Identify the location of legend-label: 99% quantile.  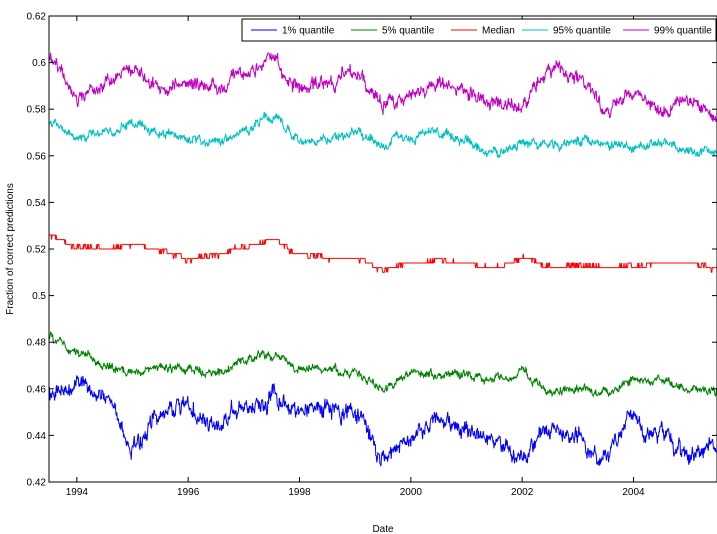
(683, 31).